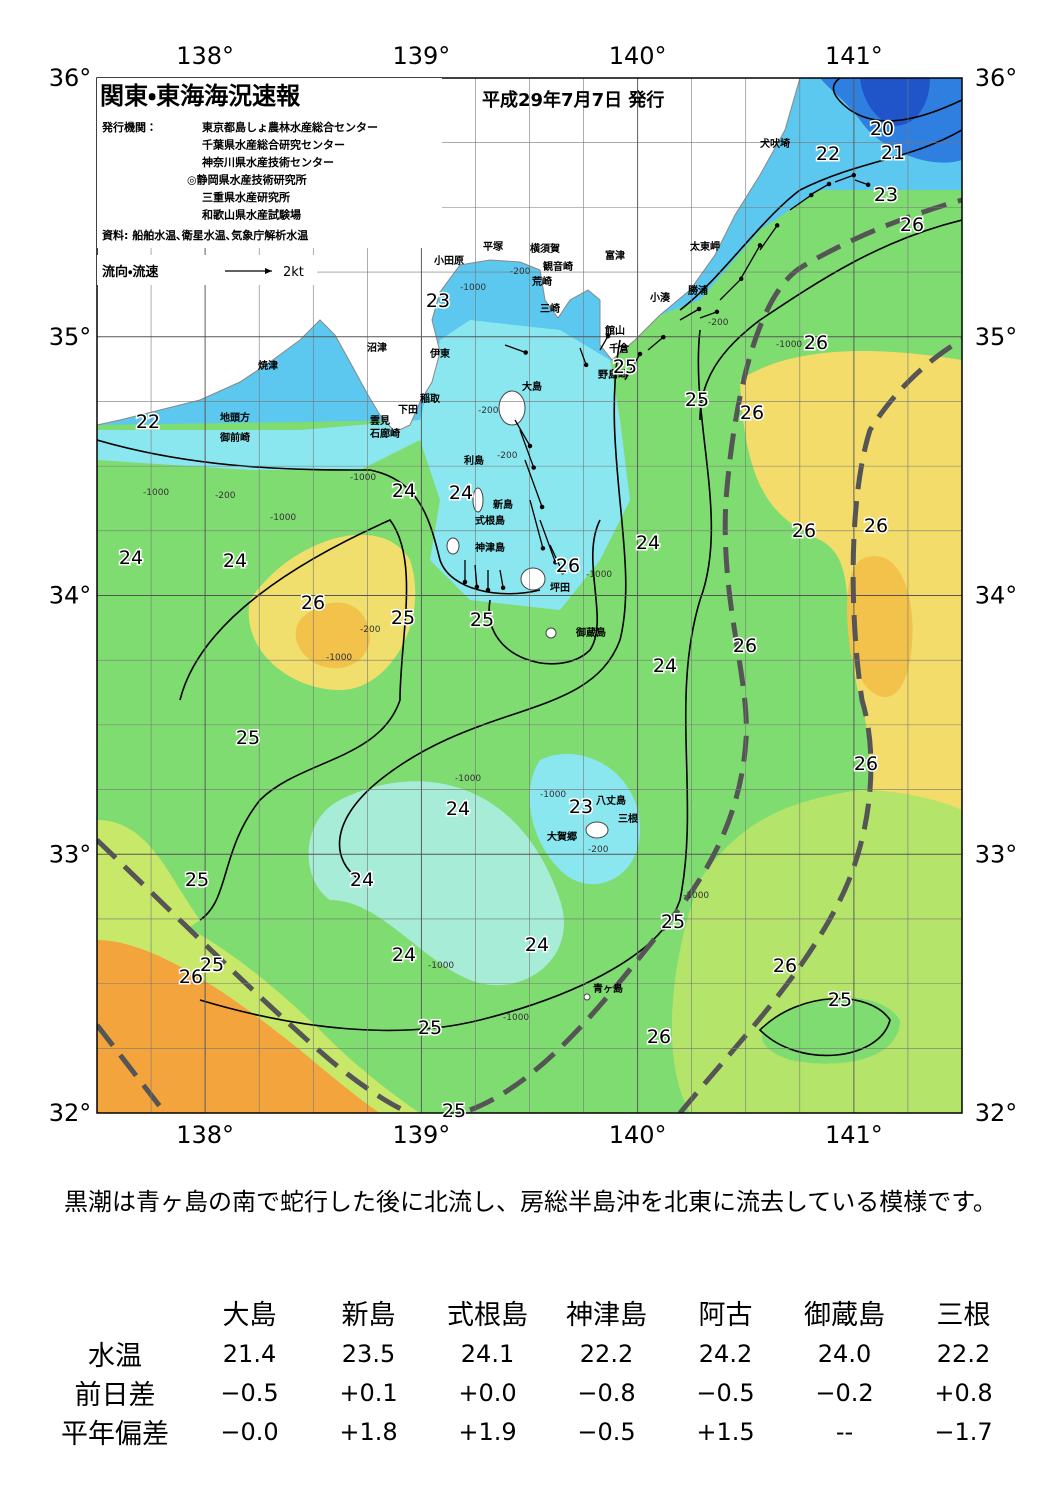 This screenshot has height=1503, width=1064. Describe the element at coordinates (895, 102) in the screenshot. I see `cold-core` at that location.